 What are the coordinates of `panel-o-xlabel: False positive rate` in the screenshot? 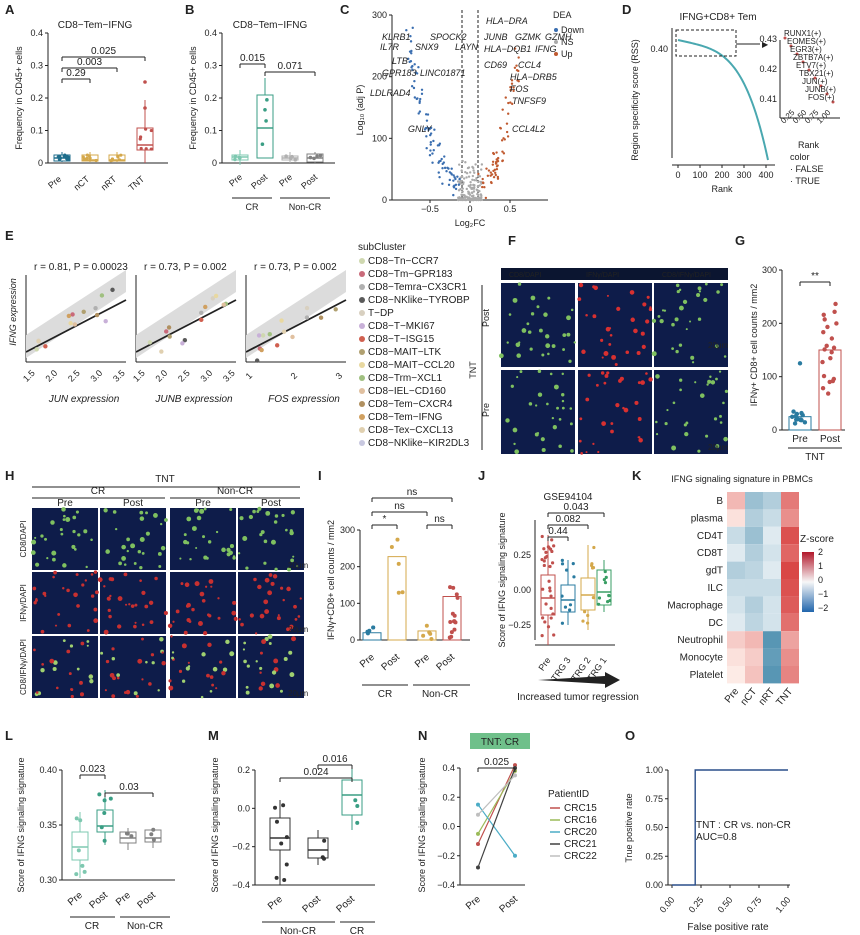 It's located at (728, 927).